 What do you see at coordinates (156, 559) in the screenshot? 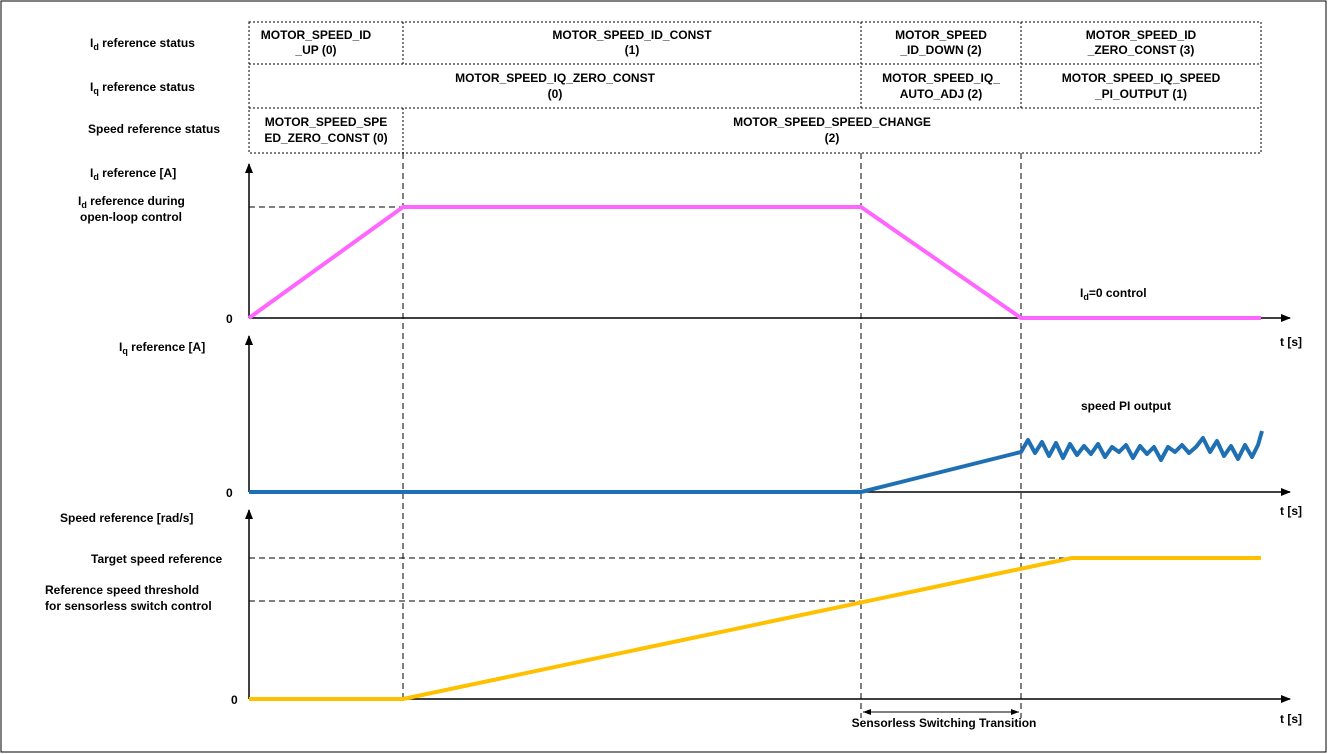
I see `target-speed-label: Target speed reference` at bounding box center [156, 559].